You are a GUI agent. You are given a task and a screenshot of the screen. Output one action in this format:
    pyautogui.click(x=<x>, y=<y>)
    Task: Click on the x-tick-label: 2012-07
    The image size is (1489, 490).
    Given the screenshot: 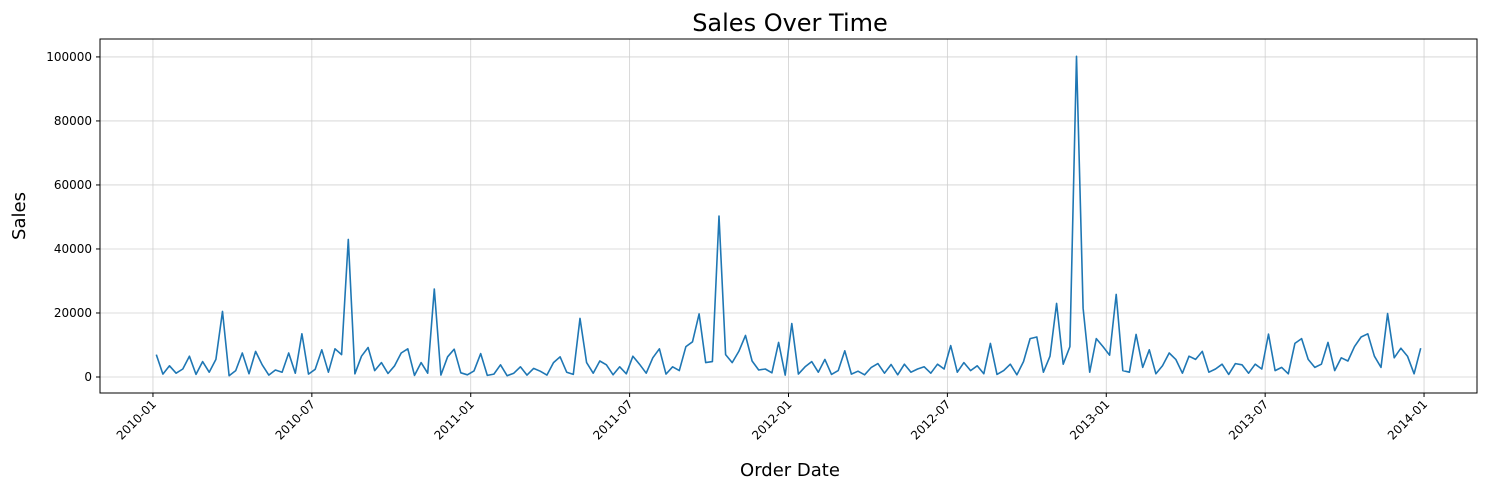 What is the action you would take?
    pyautogui.click(x=930, y=419)
    